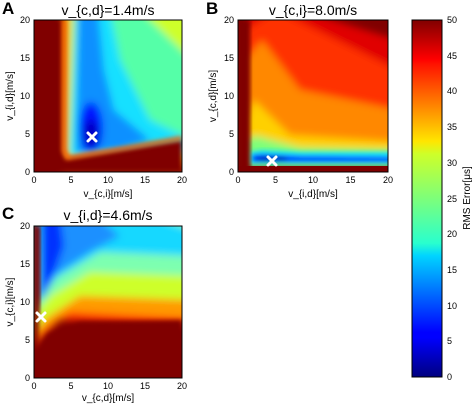 The width and height of the screenshot is (474, 404). I want to click on colorbar-label: RMS Error[μs], so click(467, 198).